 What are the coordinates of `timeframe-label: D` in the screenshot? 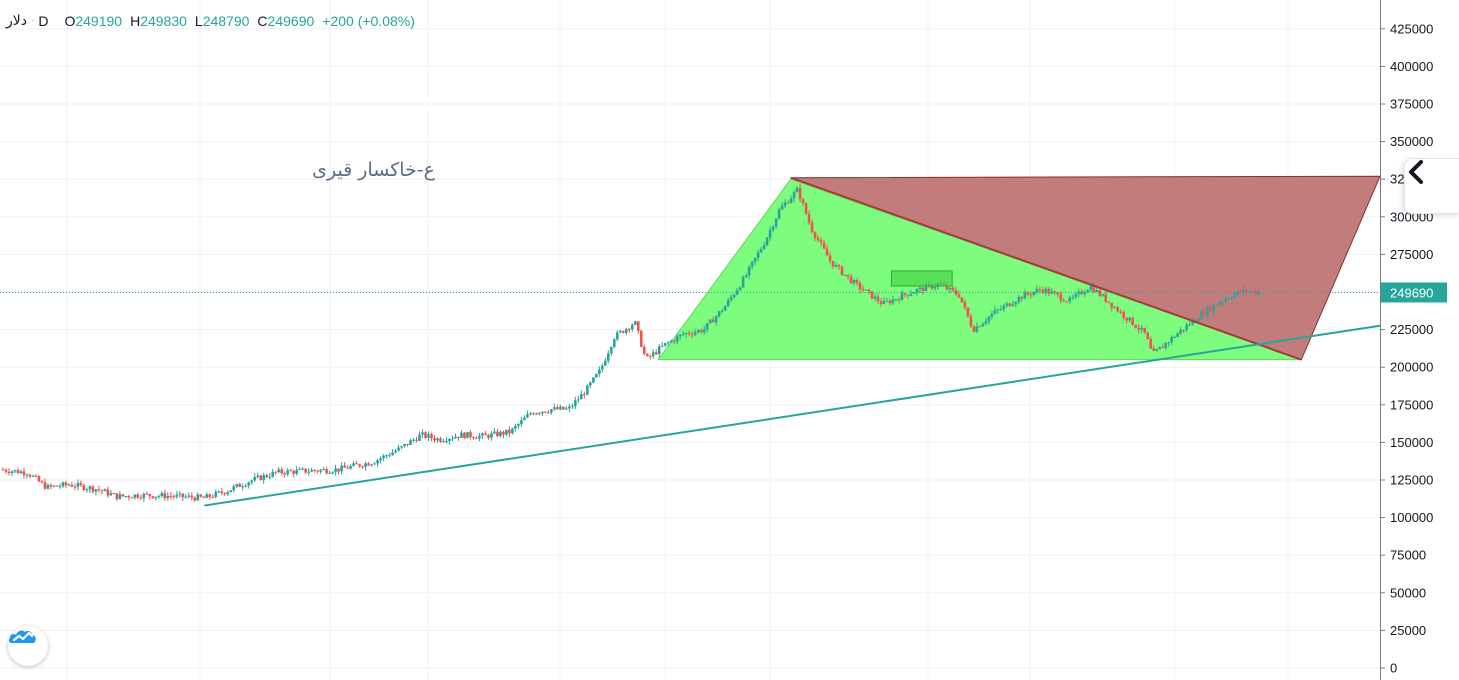 It's located at (43, 20).